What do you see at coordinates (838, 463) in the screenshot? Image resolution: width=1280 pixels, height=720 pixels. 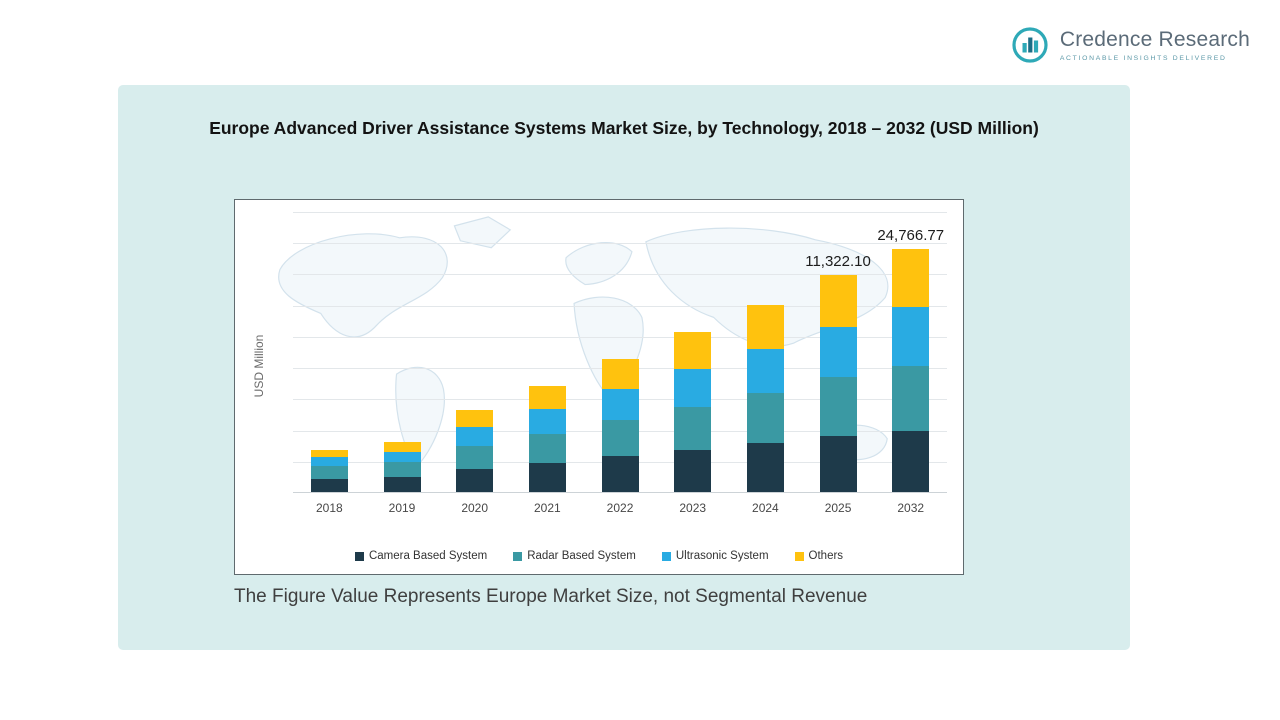 I see `bar-segment-camera-based-system-2025` at bounding box center [838, 463].